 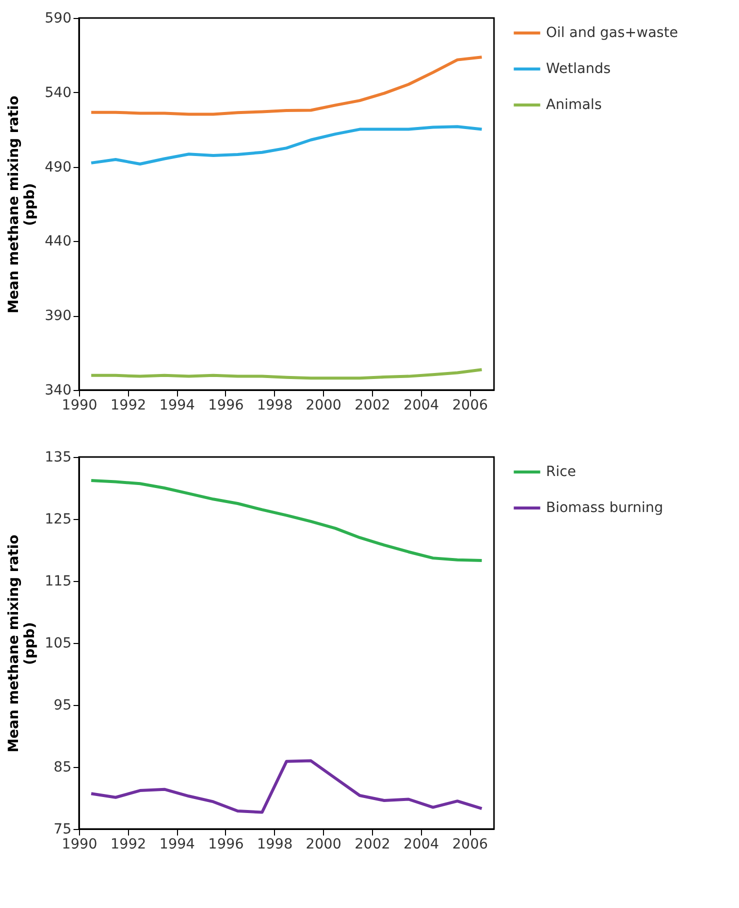 I want to click on y-tick-label: 115, so click(x=58, y=582).